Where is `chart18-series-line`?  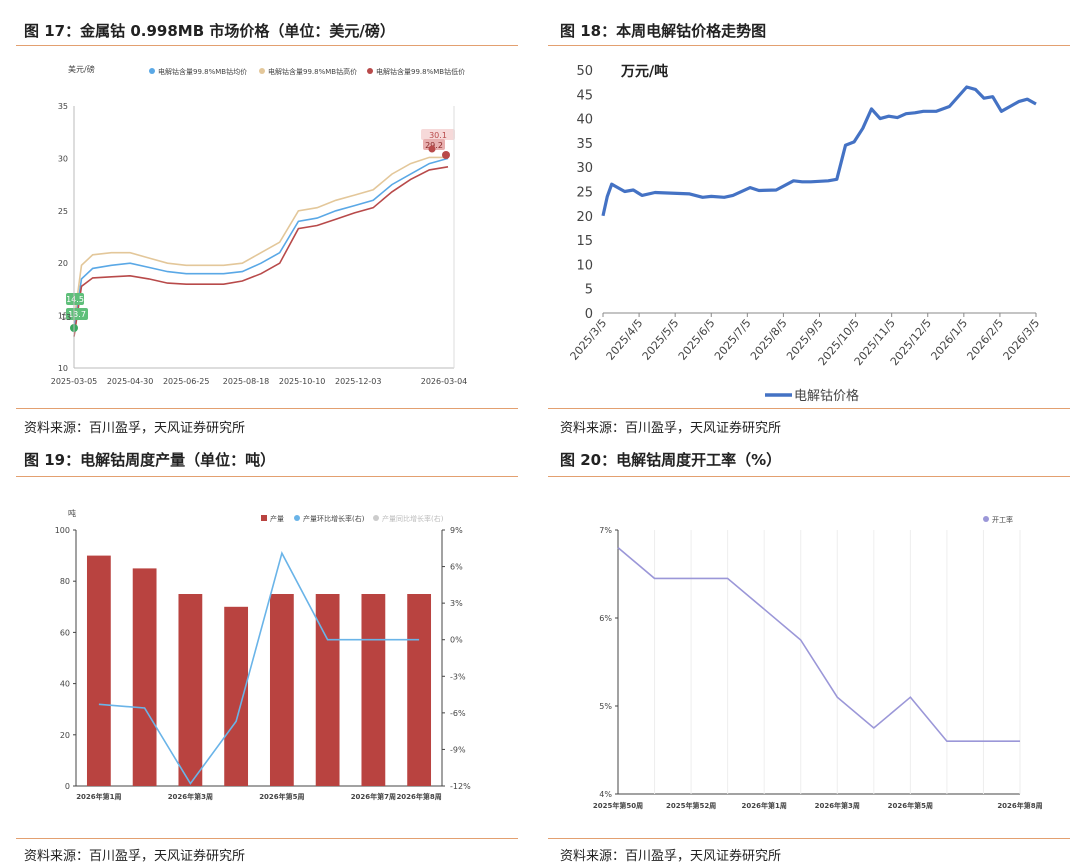
chart18-series-line is located at coordinates (819, 151).